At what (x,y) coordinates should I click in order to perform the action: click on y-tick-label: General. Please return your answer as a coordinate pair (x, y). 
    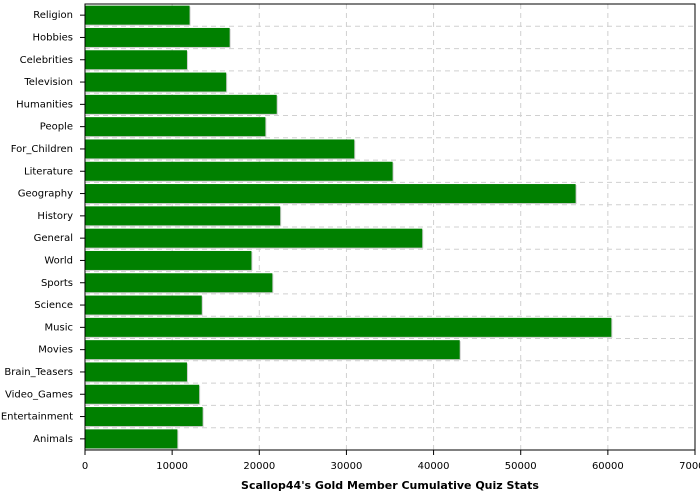
    Looking at the image, I should click on (53, 238).